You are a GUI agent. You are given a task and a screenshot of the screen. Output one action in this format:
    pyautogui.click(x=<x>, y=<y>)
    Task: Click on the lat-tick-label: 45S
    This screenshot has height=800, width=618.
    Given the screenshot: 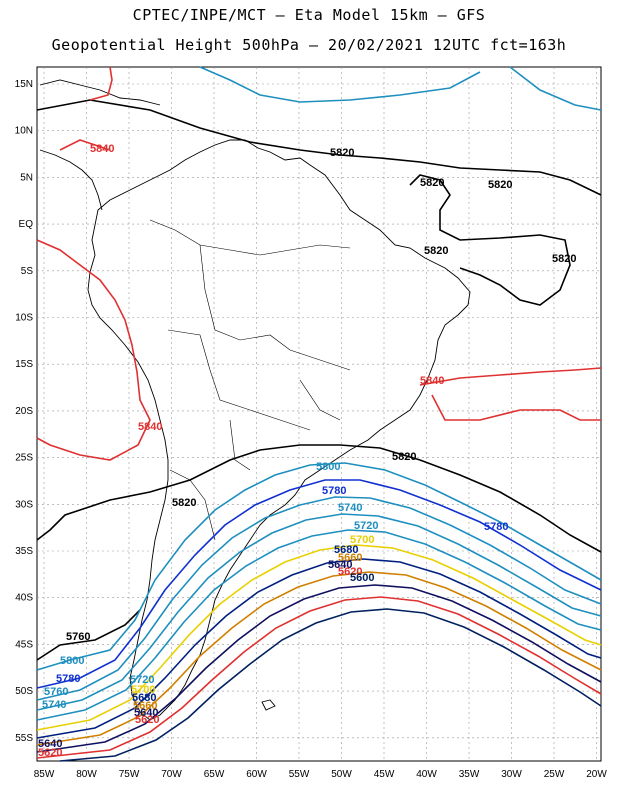 What is the action you would take?
    pyautogui.click(x=24, y=644)
    